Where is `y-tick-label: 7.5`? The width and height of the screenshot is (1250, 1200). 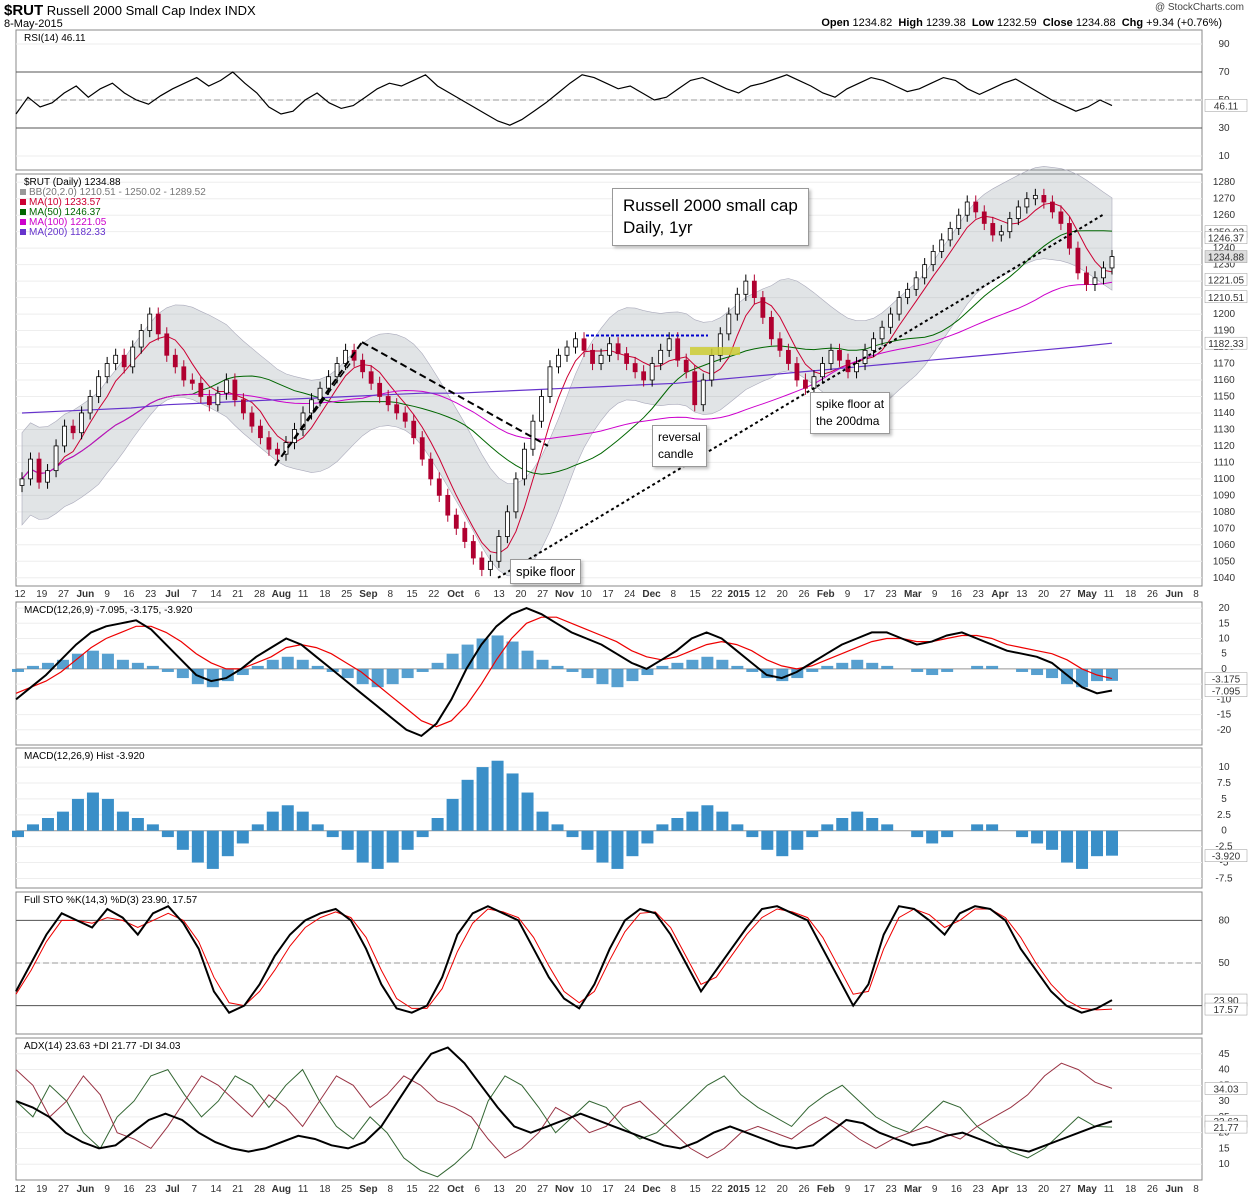 y-tick-label: 7.5 is located at coordinates (1224, 783).